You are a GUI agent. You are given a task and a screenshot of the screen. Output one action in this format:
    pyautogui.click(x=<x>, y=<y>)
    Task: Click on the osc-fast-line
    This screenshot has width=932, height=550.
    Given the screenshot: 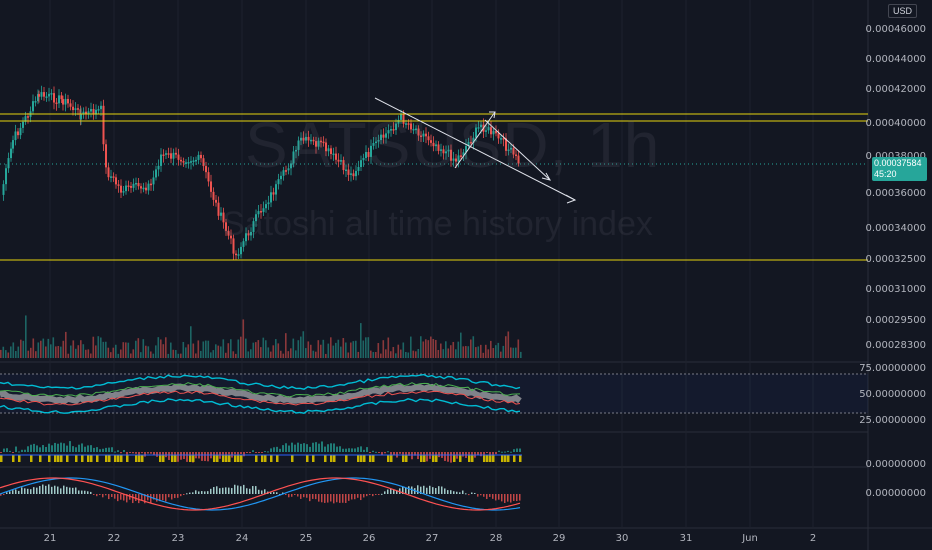 What is the action you would take?
    pyautogui.click(x=260, y=390)
    